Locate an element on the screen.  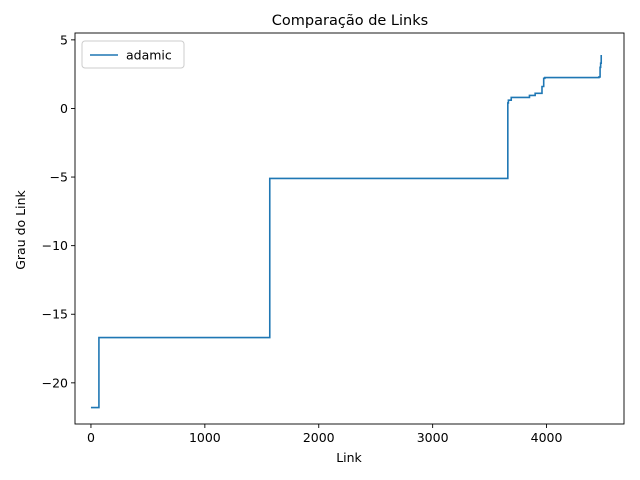
y-axis-label: Grau do Link is located at coordinates (20, 229).